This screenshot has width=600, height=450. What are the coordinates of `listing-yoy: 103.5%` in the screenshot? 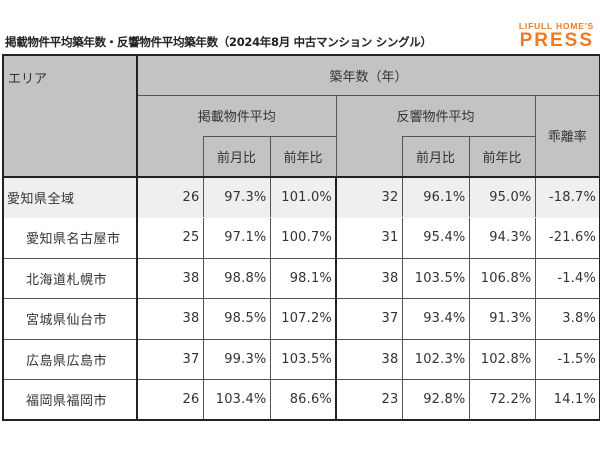 It's located at (303, 359).